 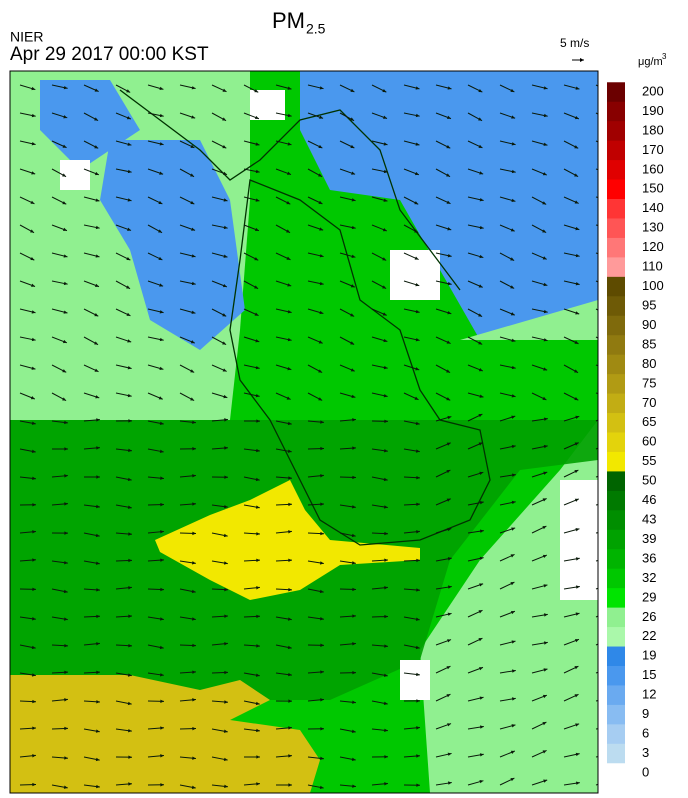 What do you see at coordinates (109, 54) in the screenshot?
I see `timestamp: Apr 29 2017 00:00 KST` at bounding box center [109, 54].